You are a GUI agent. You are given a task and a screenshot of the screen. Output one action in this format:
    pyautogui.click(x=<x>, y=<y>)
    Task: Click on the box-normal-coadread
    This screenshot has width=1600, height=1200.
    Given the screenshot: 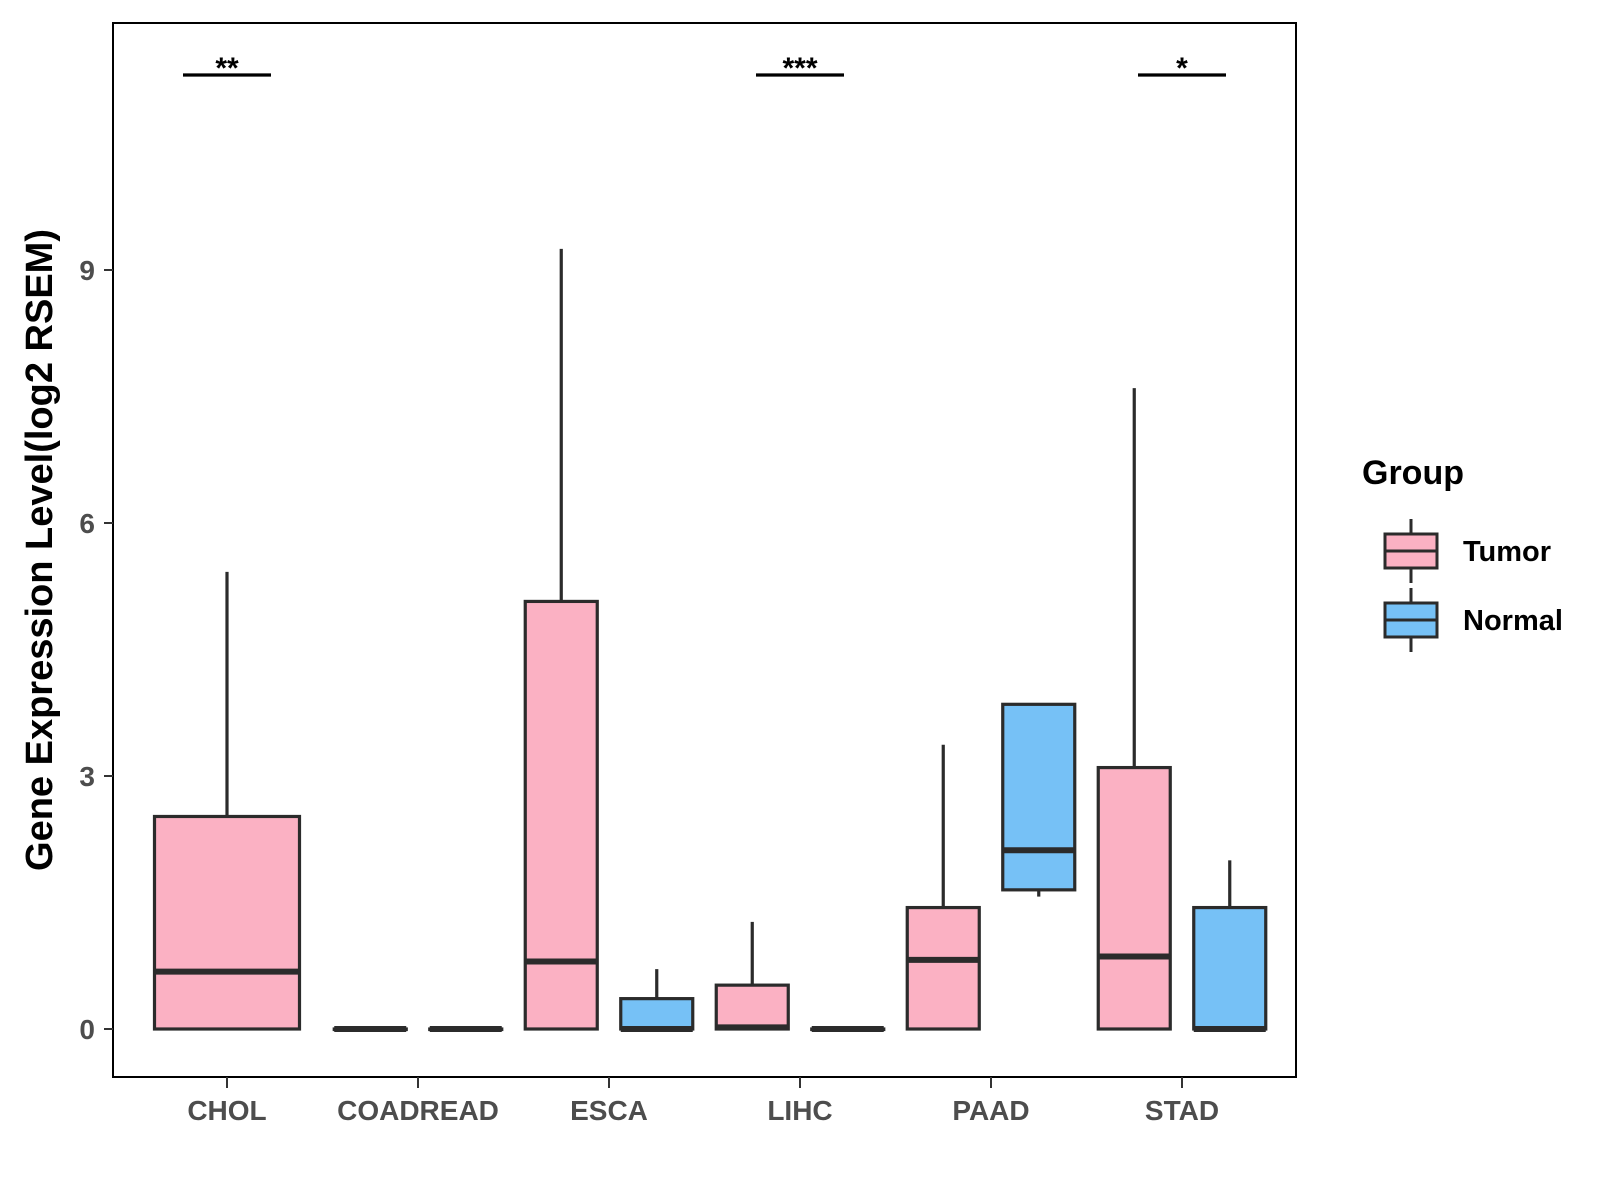 What is the action you would take?
    pyautogui.click(x=466, y=1029)
    